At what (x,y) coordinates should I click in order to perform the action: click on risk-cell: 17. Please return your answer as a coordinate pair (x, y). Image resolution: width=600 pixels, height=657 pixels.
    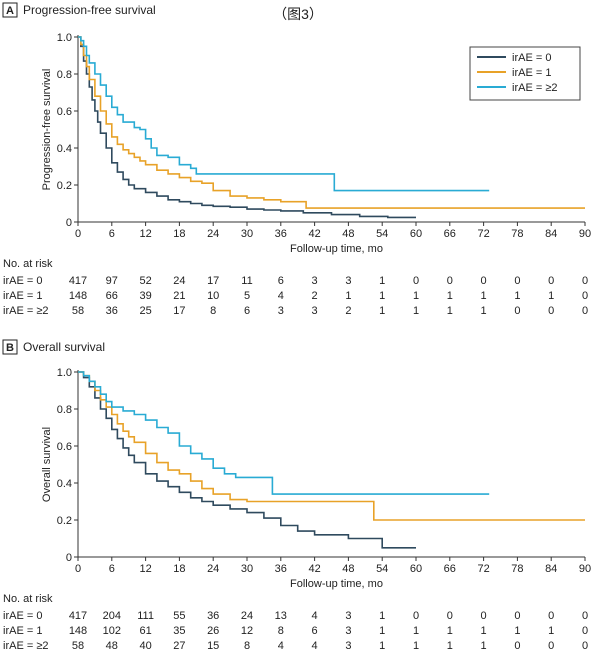
    Looking at the image, I should click on (179, 311).